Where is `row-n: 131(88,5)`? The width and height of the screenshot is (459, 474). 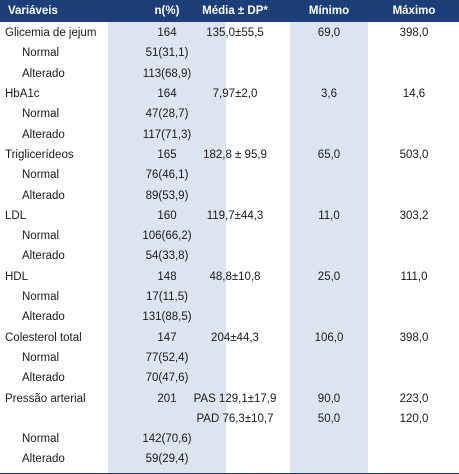
row-n: 131(88,5) is located at coordinates (167, 317).